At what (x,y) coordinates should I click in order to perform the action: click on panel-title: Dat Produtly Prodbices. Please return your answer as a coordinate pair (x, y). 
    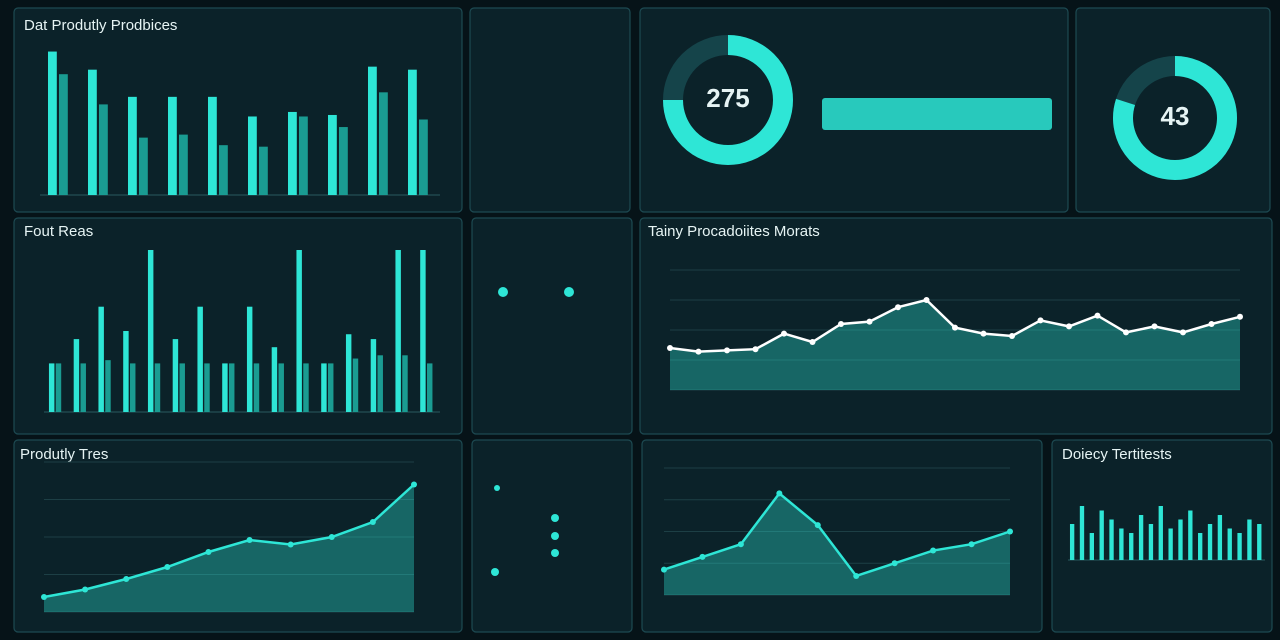
    Looking at the image, I should click on (100, 25).